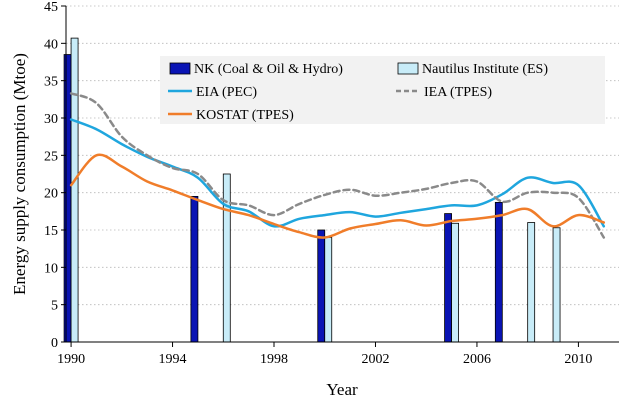 The image size is (624, 402). I want to click on bar-nk-1995, so click(194, 269).